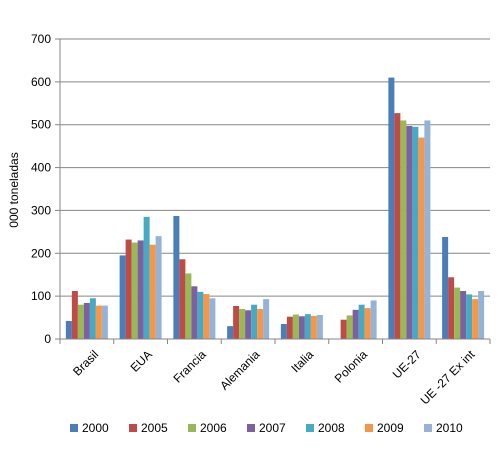 The height and width of the screenshot is (453, 500). I want to click on x-tick-label: EUA, so click(141, 360).